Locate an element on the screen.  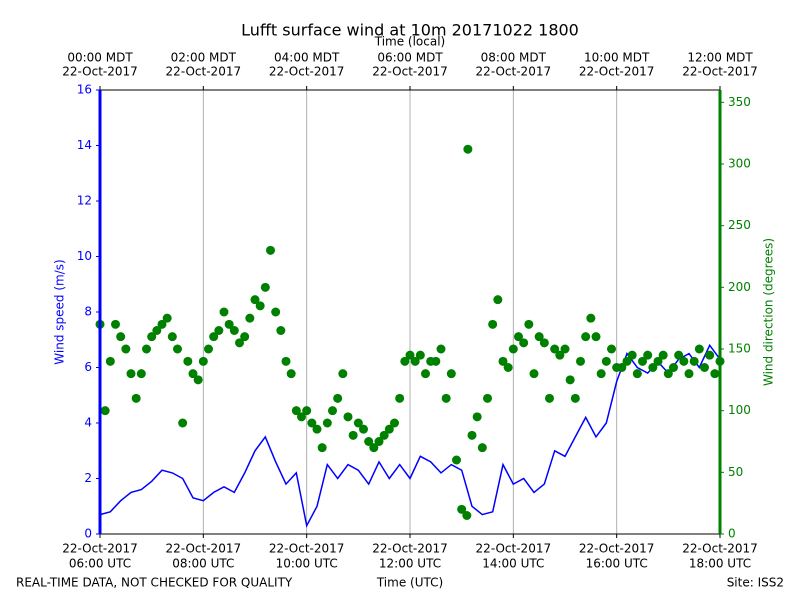
y-tick-label: 0 is located at coordinates (88, 534).